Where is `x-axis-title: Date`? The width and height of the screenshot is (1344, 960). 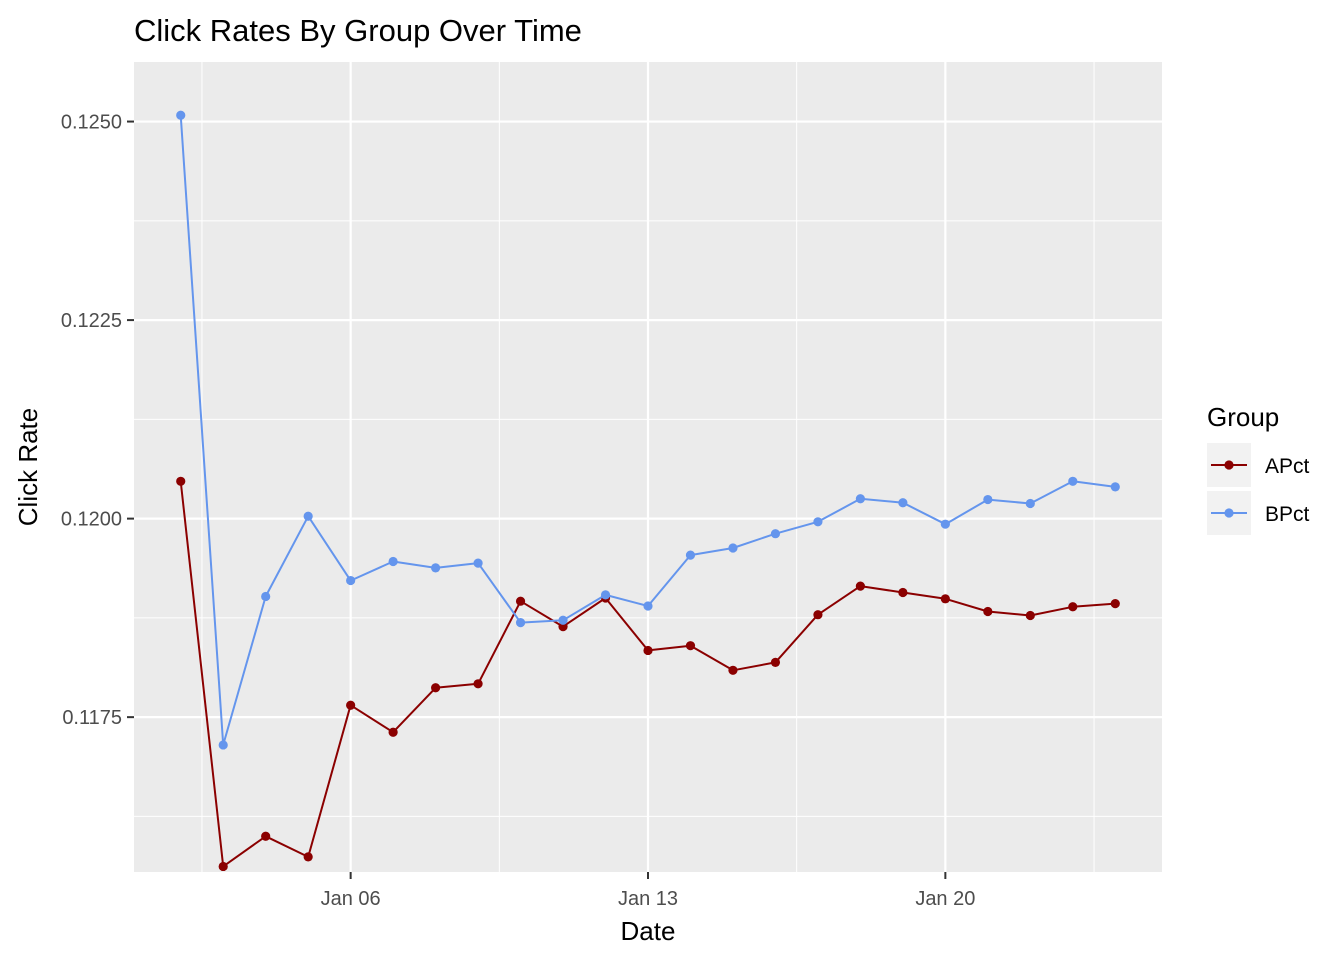
x-axis-title: Date is located at coordinates (648, 931).